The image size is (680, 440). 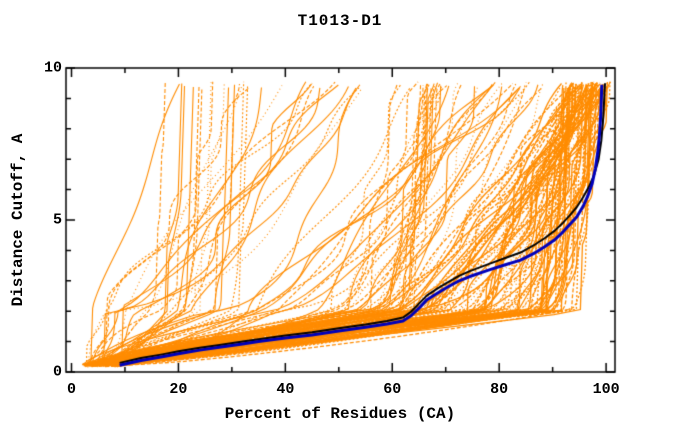 What do you see at coordinates (340, 414) in the screenshot?
I see `x-axis-title: Percent of Residues (CA)` at bounding box center [340, 414].